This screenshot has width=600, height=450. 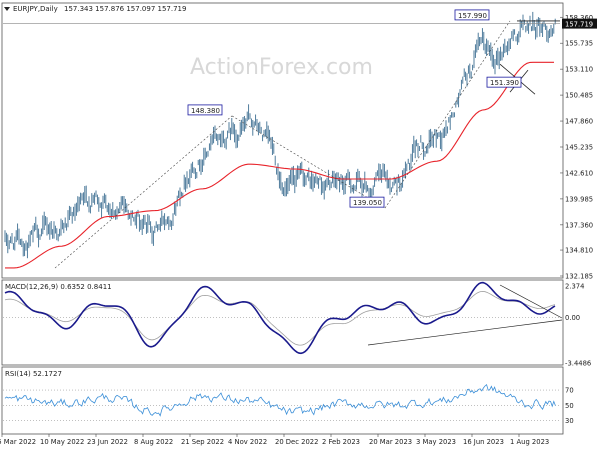 What do you see at coordinates (341, 442) in the screenshot?
I see `x-tick-label: 2 Feb 2023` at bounding box center [341, 442].